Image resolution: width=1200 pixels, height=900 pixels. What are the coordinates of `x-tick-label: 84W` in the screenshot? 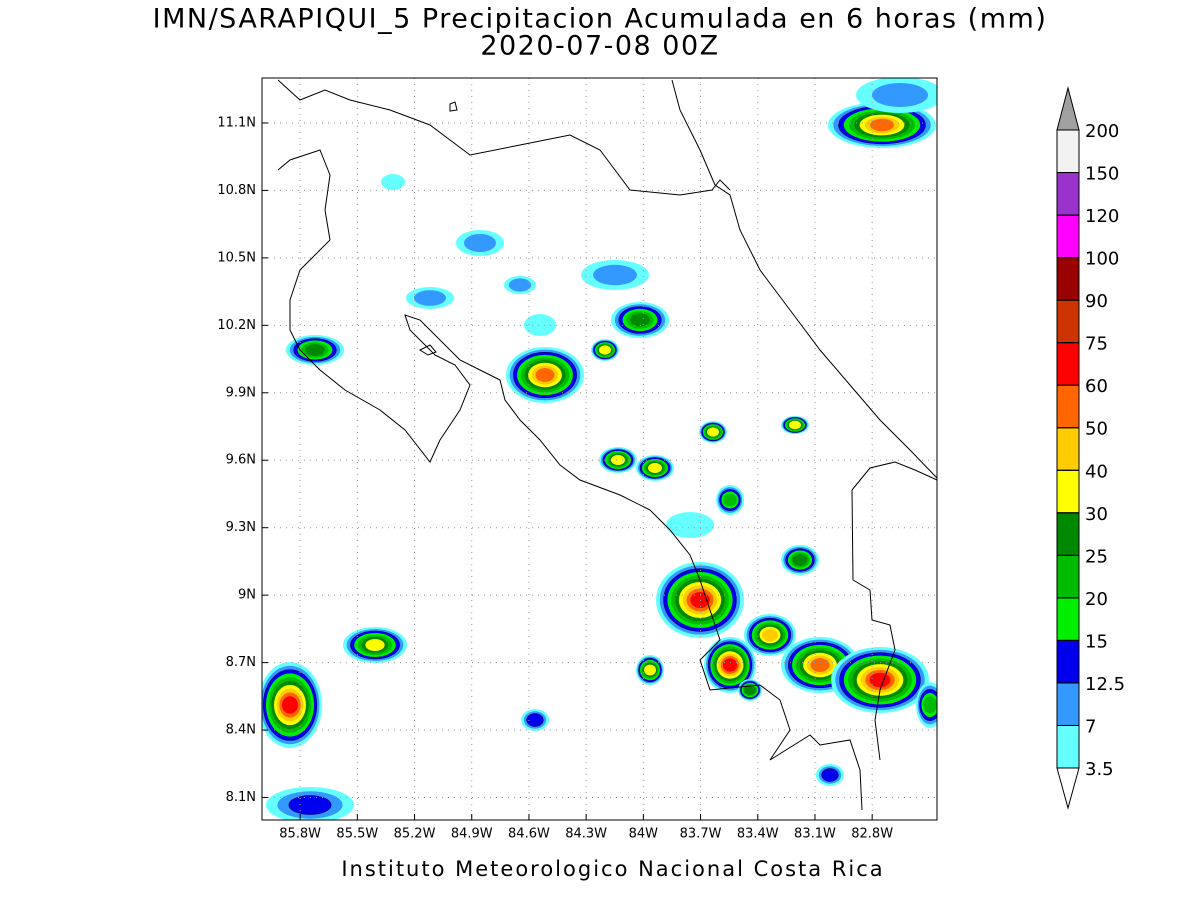 It's located at (644, 834).